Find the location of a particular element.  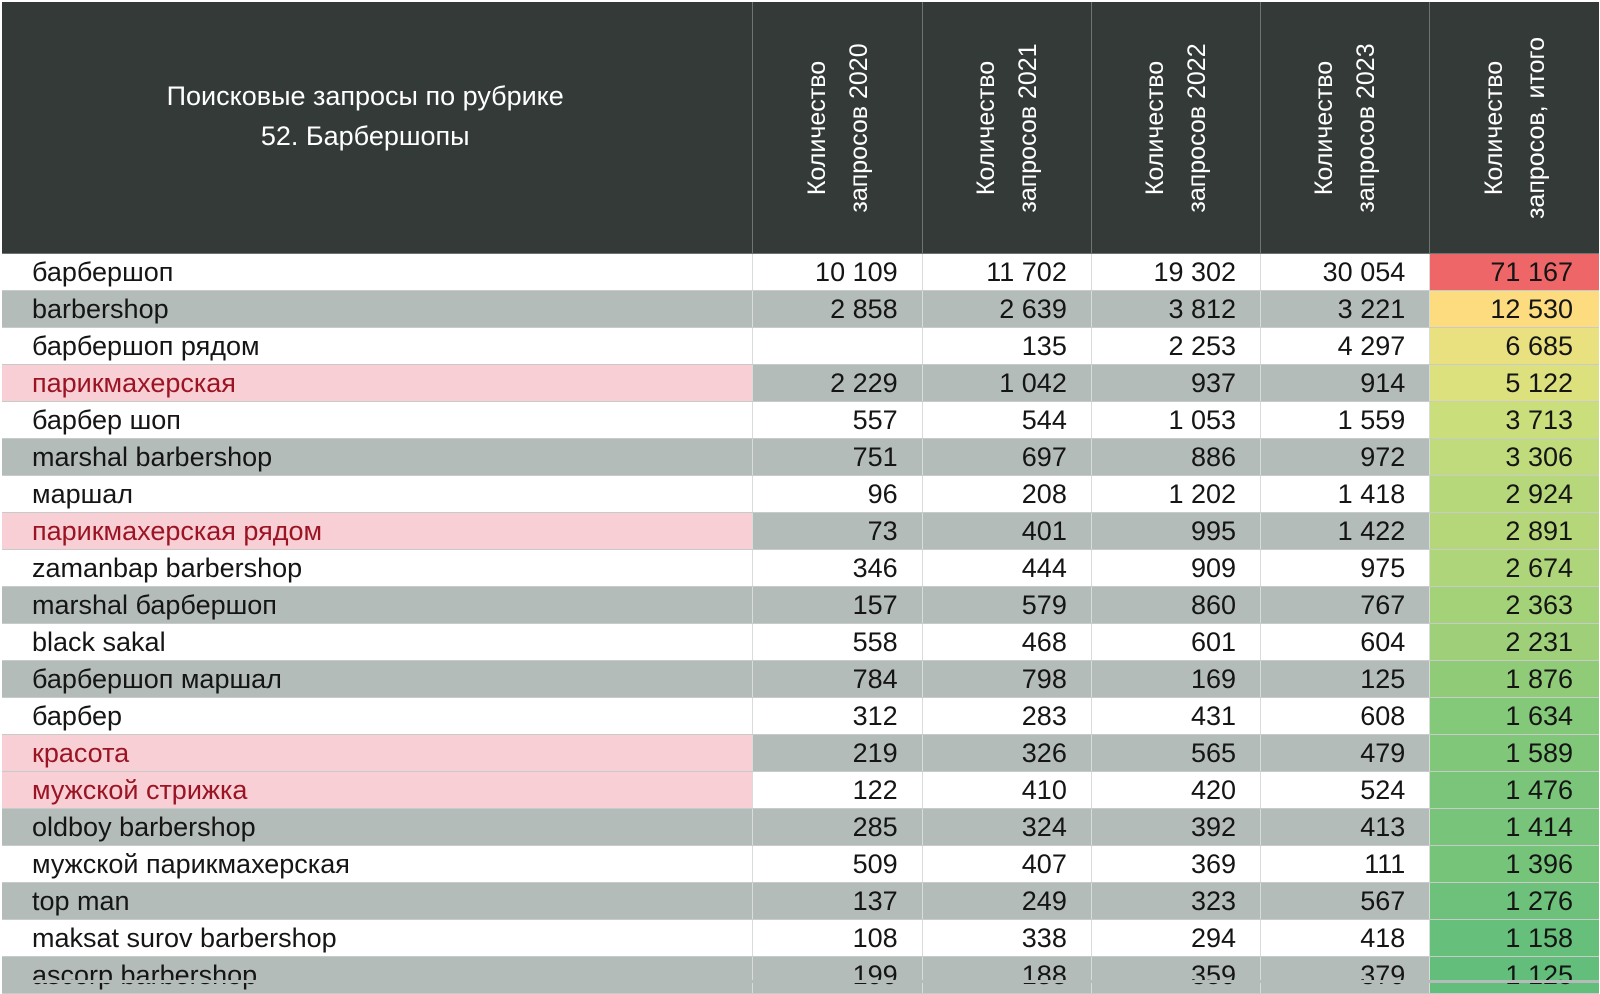

count-cell-2020: 157 is located at coordinates (837, 605).